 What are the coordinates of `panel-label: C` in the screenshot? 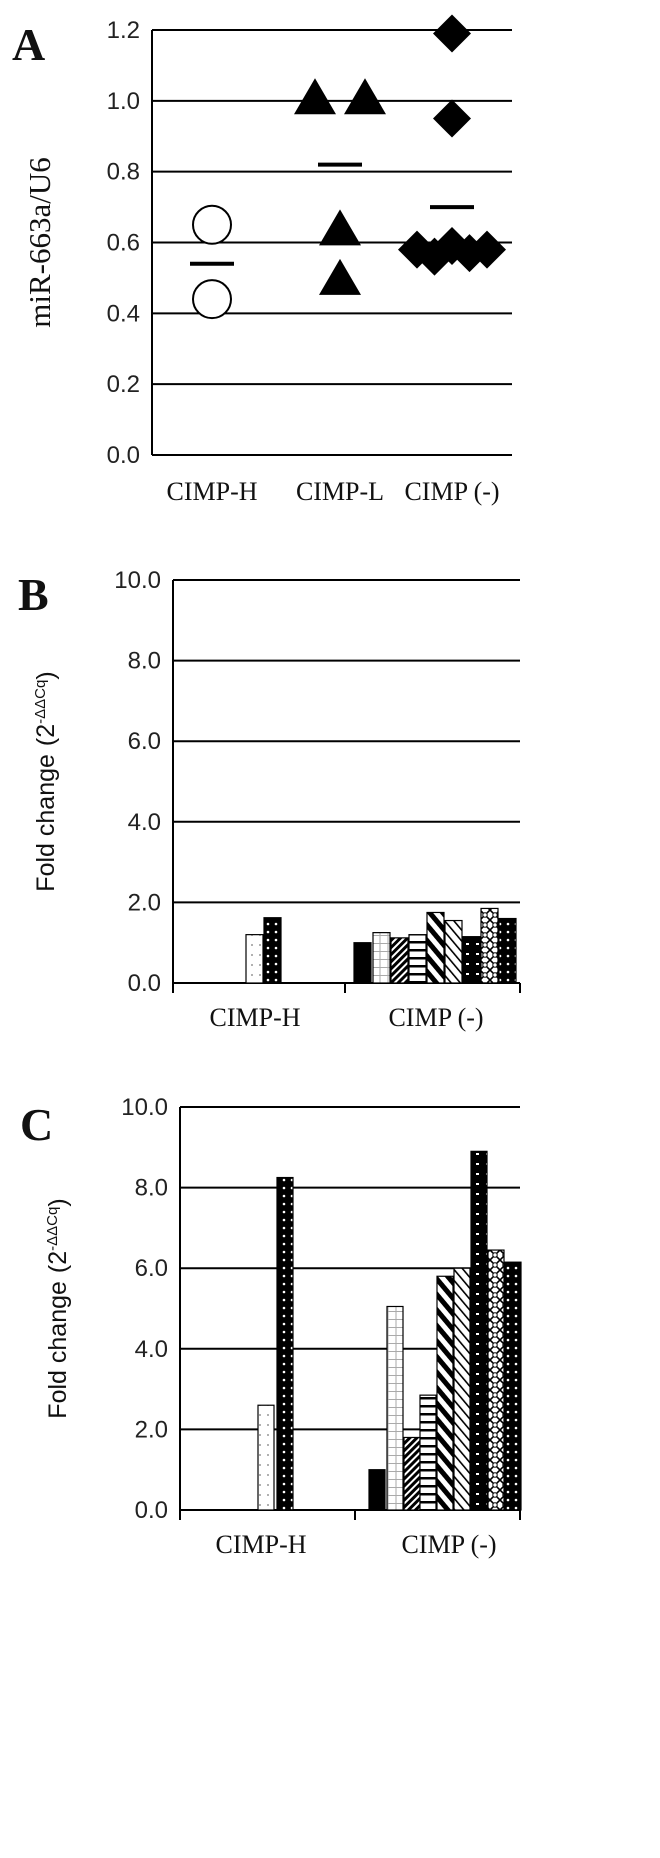 It's located at (36, 1124).